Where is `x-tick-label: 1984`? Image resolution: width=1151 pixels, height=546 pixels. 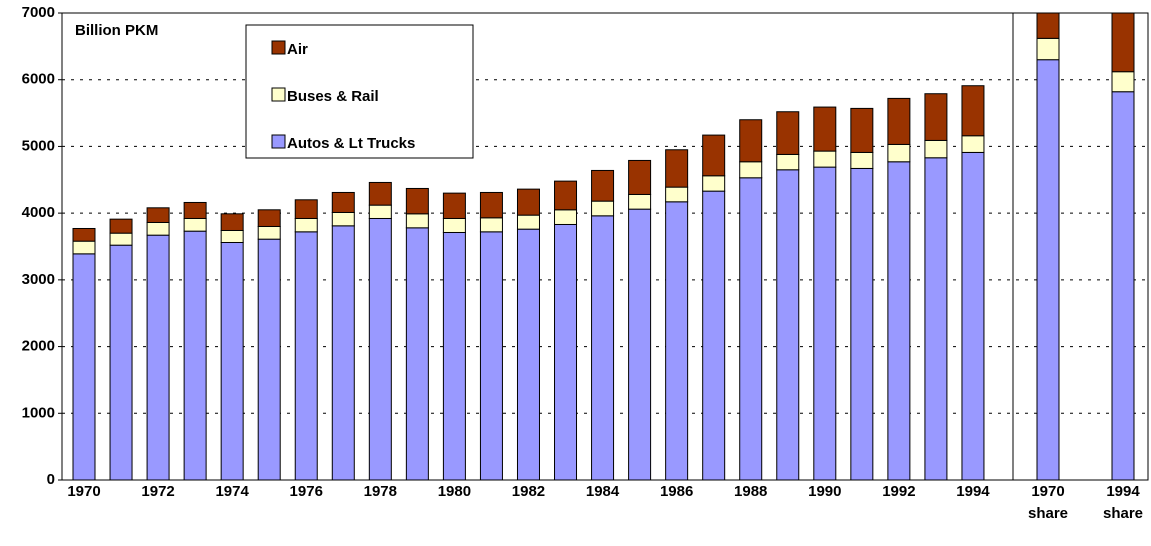
x-tick-label: 1984 is located at coordinates (602, 491).